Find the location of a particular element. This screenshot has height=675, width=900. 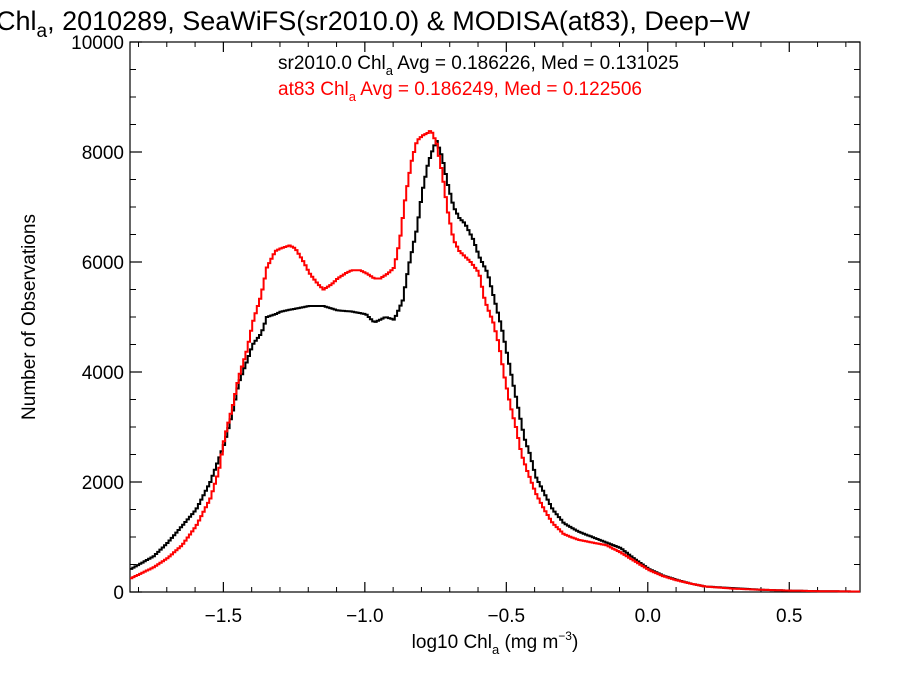

x-axis-label: log10 Chla (mg m−3) is located at coordinates (495, 643).